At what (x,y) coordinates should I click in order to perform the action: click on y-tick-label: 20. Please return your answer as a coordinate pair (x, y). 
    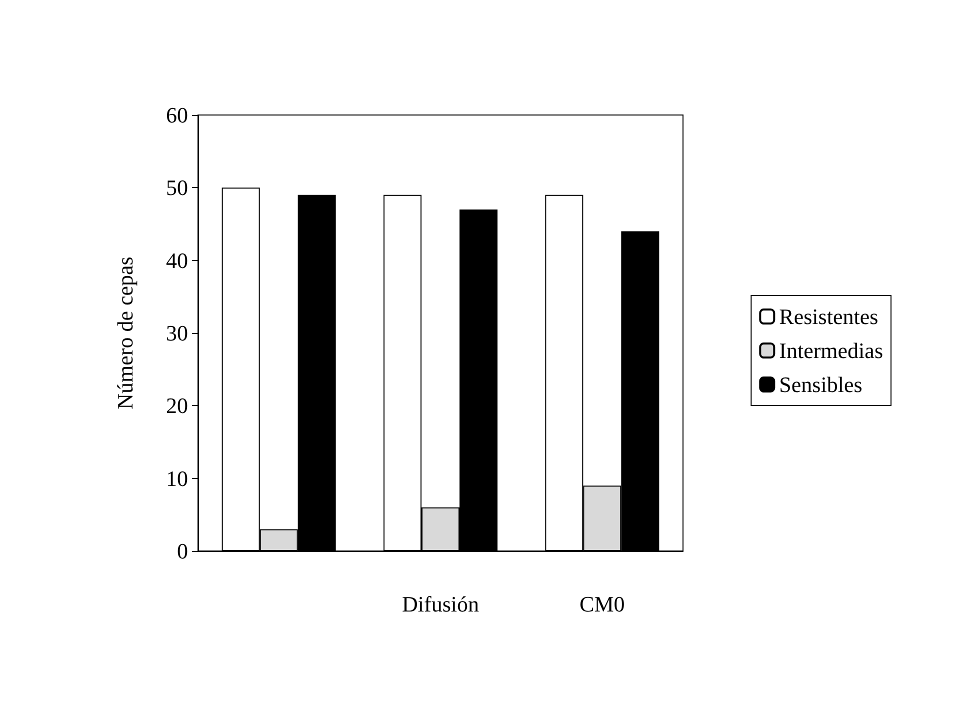
    Looking at the image, I should click on (177, 405).